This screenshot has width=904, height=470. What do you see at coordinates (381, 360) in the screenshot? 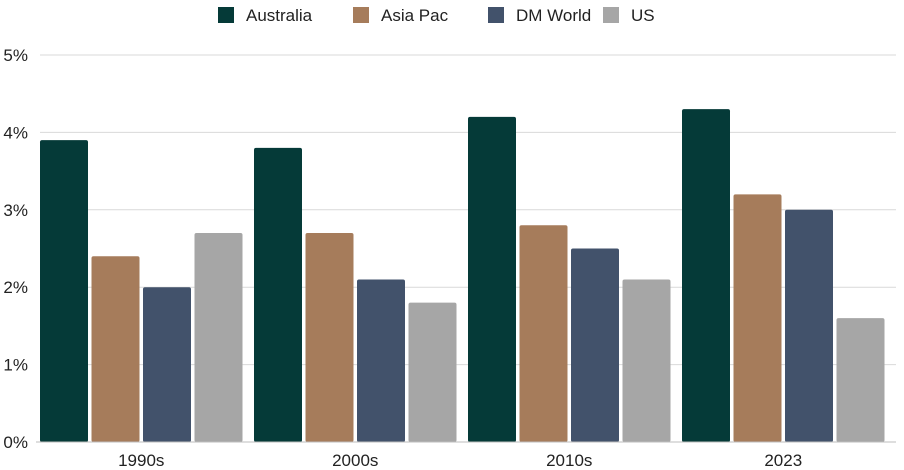
I see `bar-dm-world-2000s` at bounding box center [381, 360].